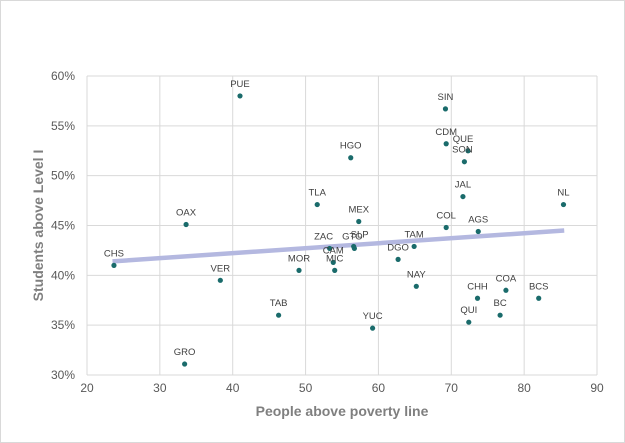 The width and height of the screenshot is (625, 443). What do you see at coordinates (63, 325) in the screenshot?
I see `y-tick-label: 35%` at bounding box center [63, 325].